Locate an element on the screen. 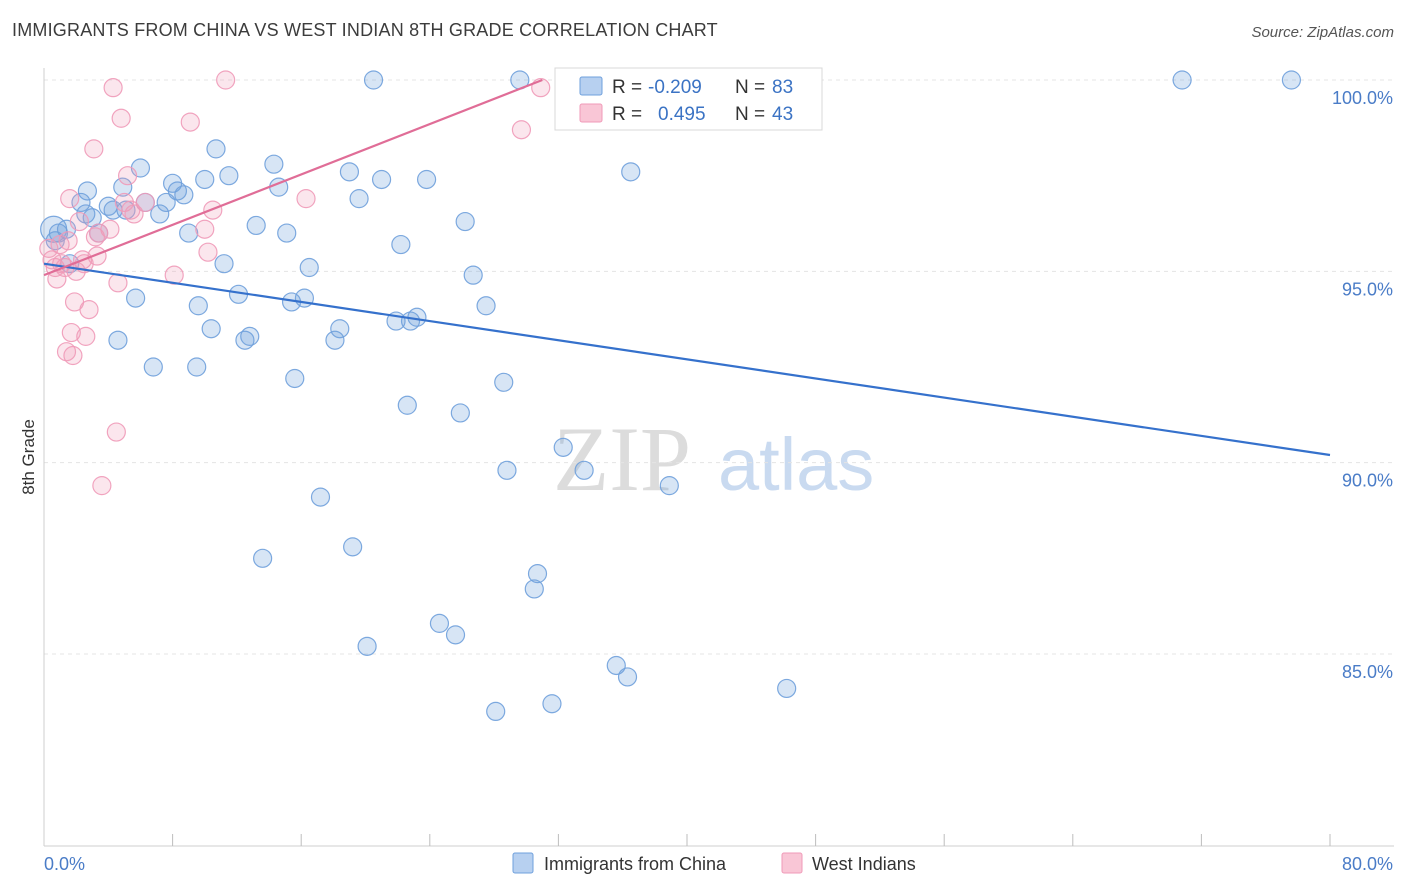 The height and width of the screenshot is (892, 1406). bottom-legend-swatch-westindian is located at coordinates (792, 863).